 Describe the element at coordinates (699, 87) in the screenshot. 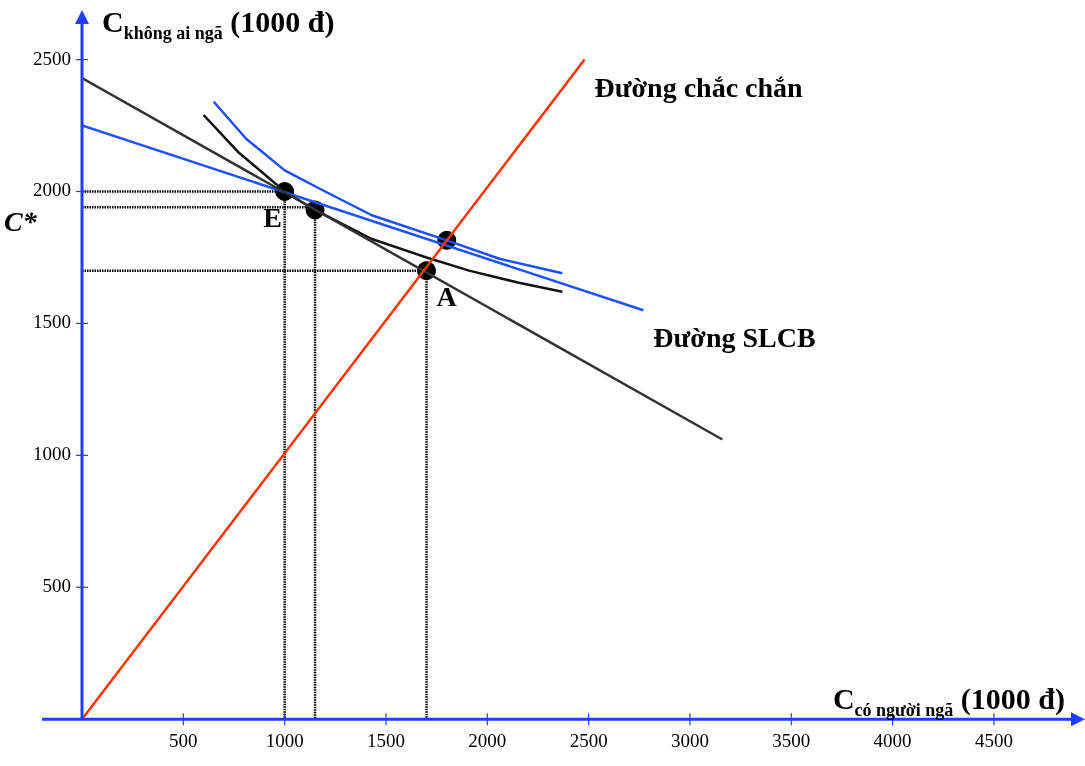

I see `series-label: Đường chắc chắn` at that location.